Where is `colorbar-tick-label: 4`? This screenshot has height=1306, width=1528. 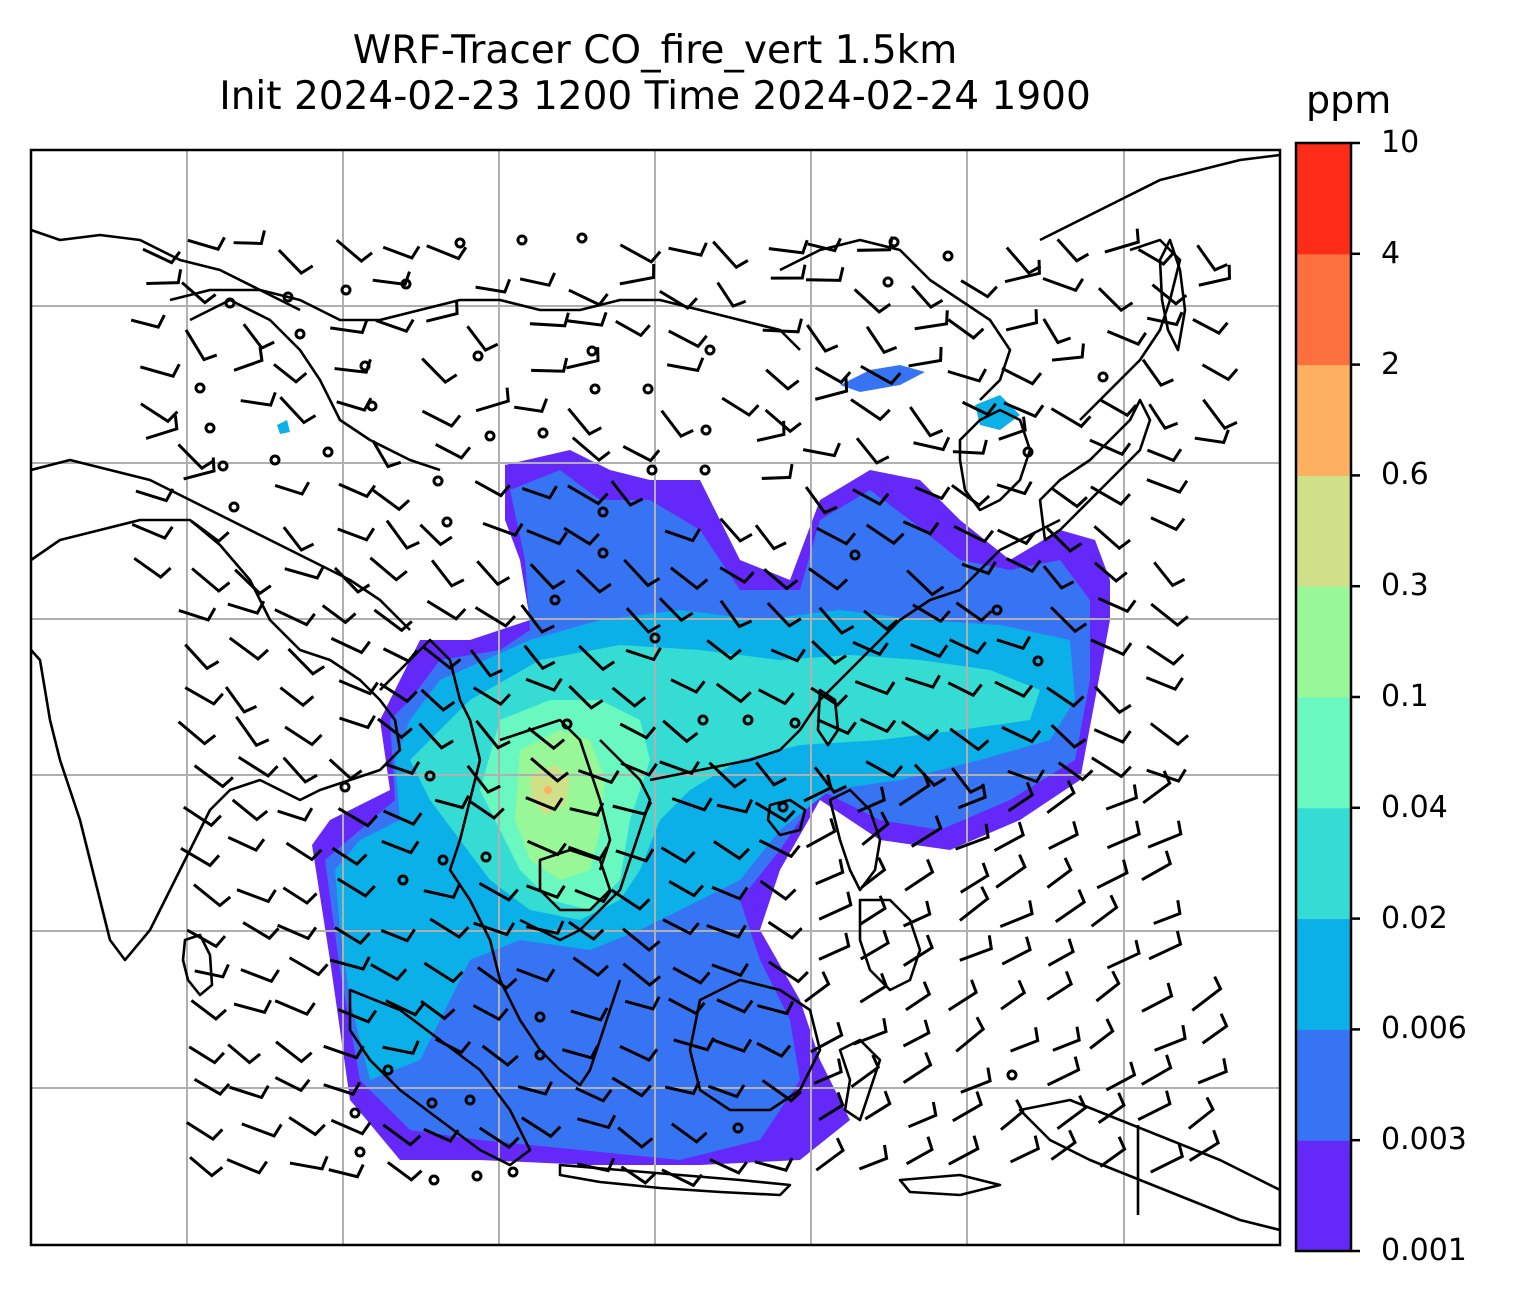
colorbar-tick-label: 4 is located at coordinates (1391, 253).